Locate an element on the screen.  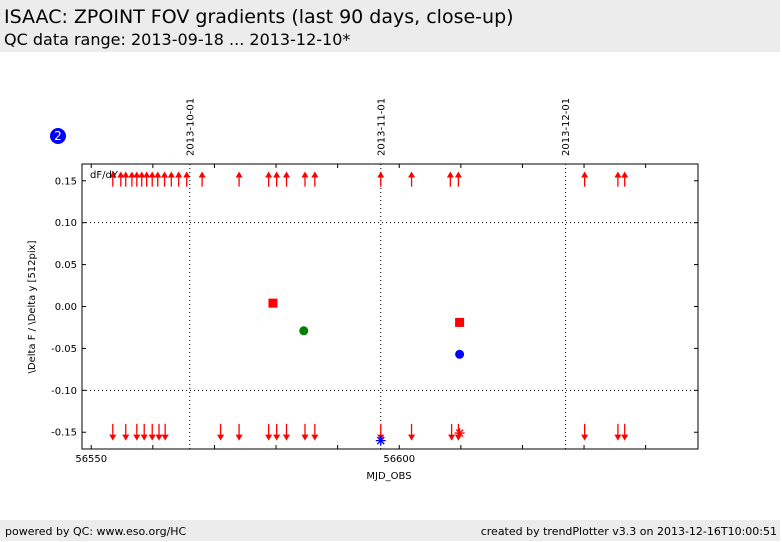
y-axis-label: \Delta F / \Delta y [512pix] is located at coordinates (32, 306).